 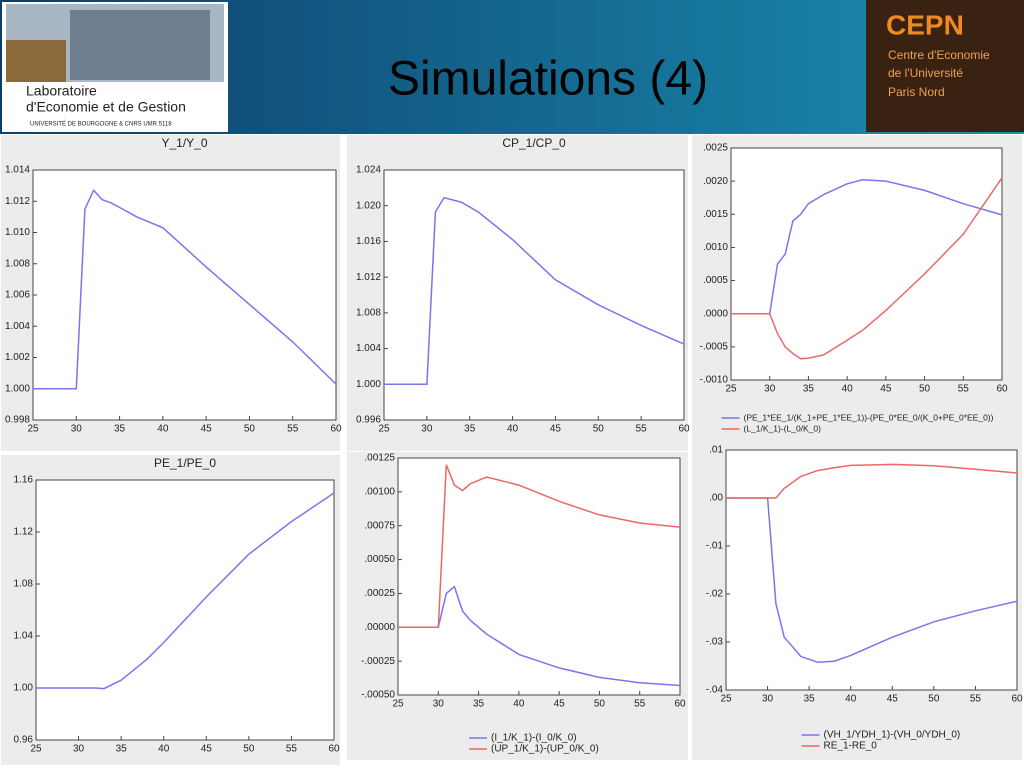 I want to click on y-tick-label: -.00025, so click(x=378, y=661).